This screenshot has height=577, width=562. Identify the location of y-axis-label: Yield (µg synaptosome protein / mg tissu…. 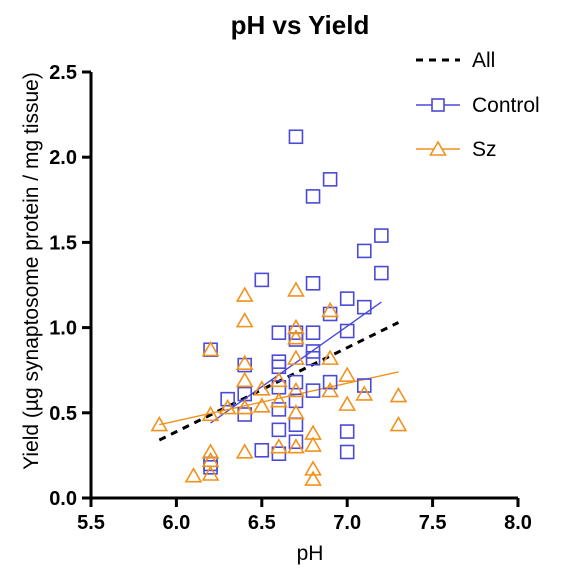
(31, 271).